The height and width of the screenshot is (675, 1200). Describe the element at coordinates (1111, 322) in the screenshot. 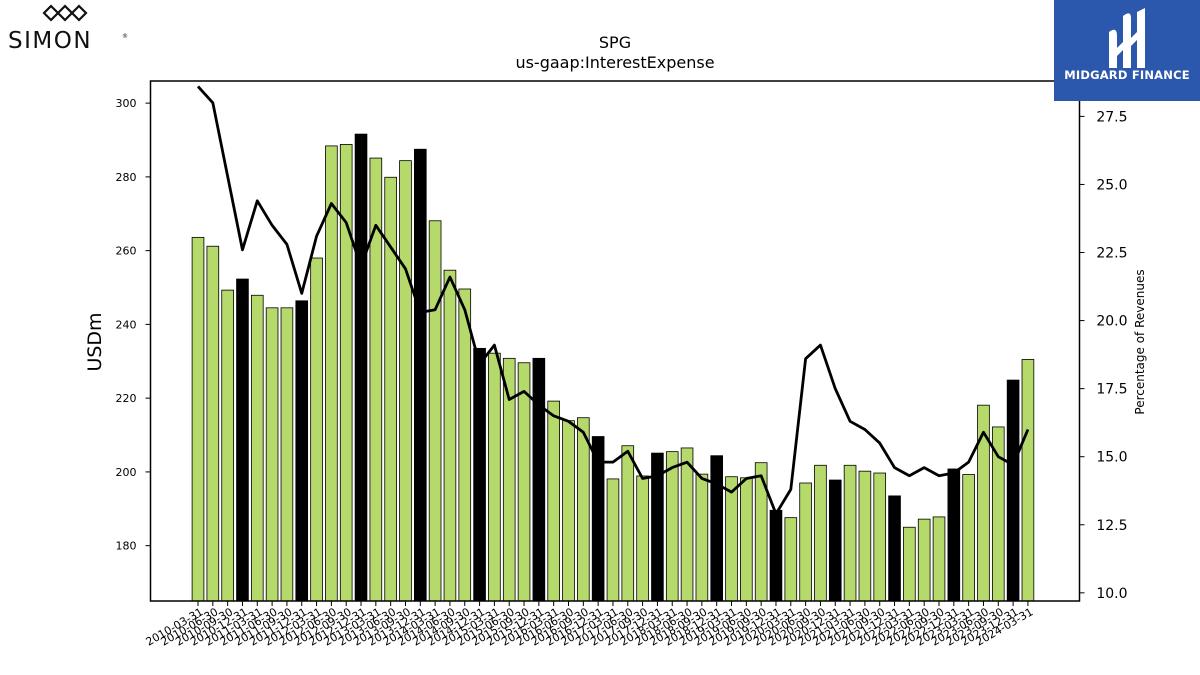

I see `y2-tick-label: 20.0` at that location.